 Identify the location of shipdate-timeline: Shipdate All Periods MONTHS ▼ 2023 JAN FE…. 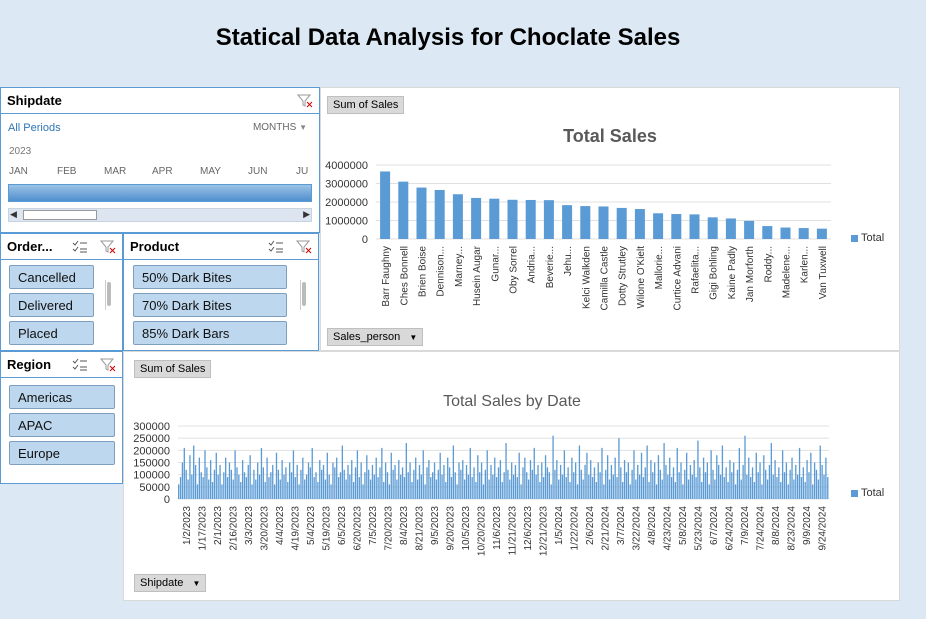
(160, 160).